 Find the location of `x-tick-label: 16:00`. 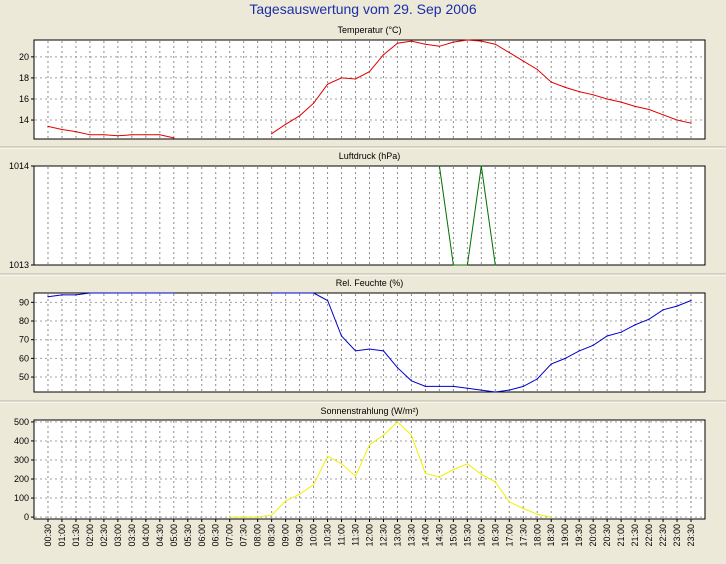

x-tick-label: 16:00 is located at coordinates (481, 535).